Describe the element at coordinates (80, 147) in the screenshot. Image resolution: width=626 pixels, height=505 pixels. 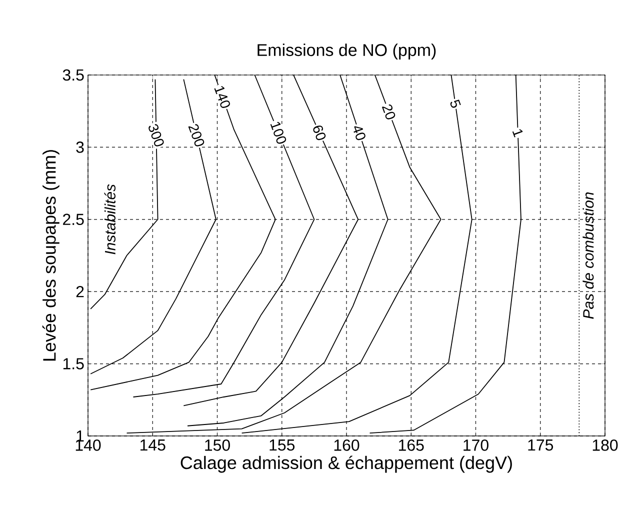
I see `y-tick-label: 3` at that location.